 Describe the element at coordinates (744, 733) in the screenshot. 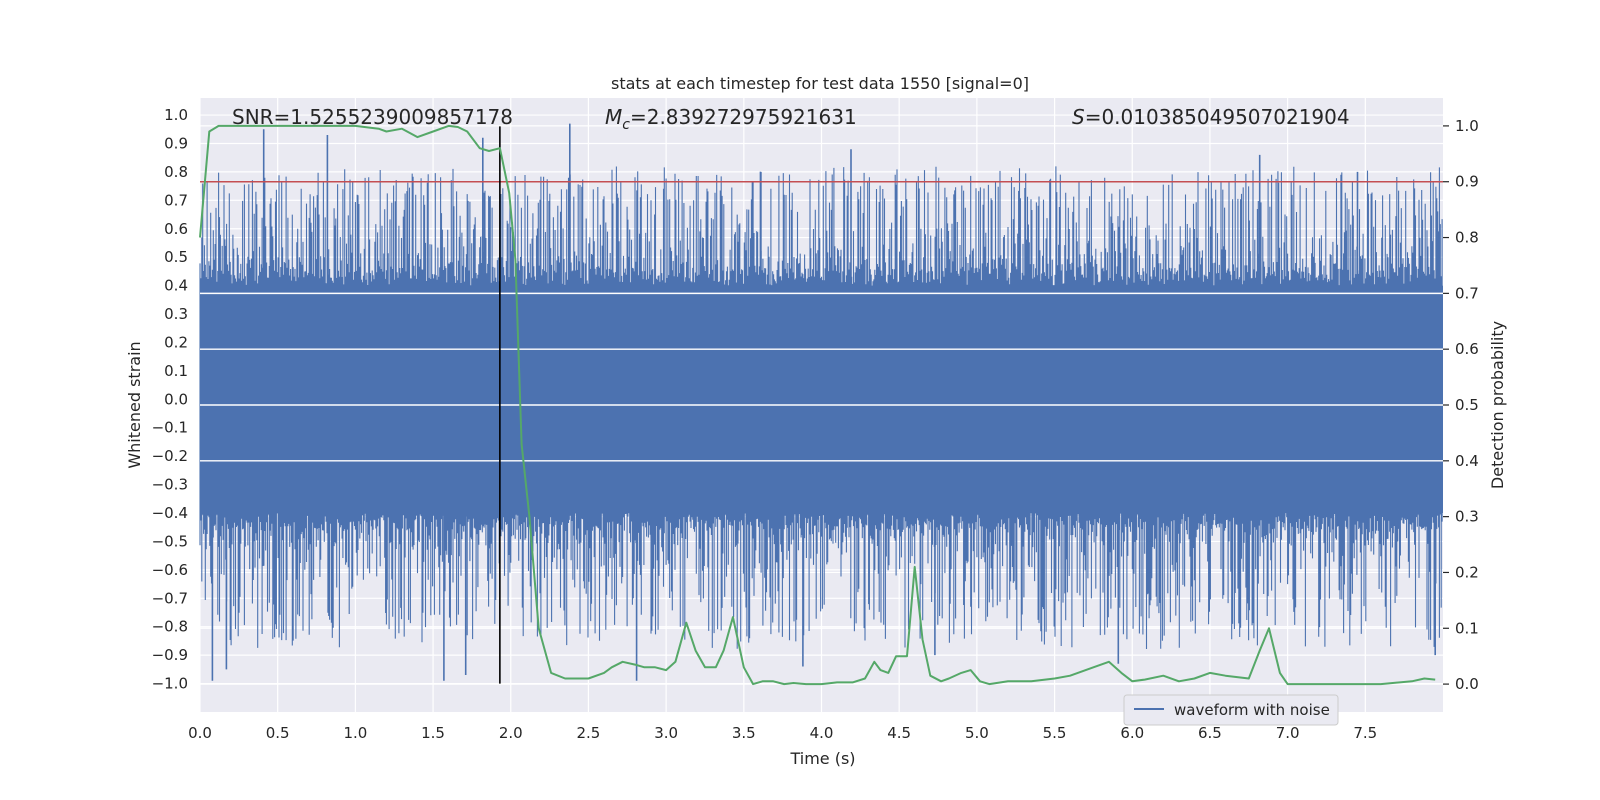

I see `x-tick-label: 3.5` at that location.